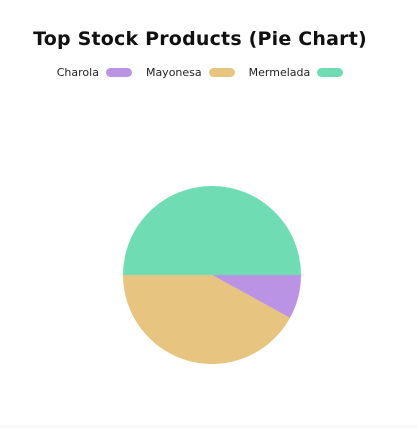 The width and height of the screenshot is (417, 429). Describe the element at coordinates (206, 319) in the screenshot. I see `pie-slice-mayonesa` at that location.